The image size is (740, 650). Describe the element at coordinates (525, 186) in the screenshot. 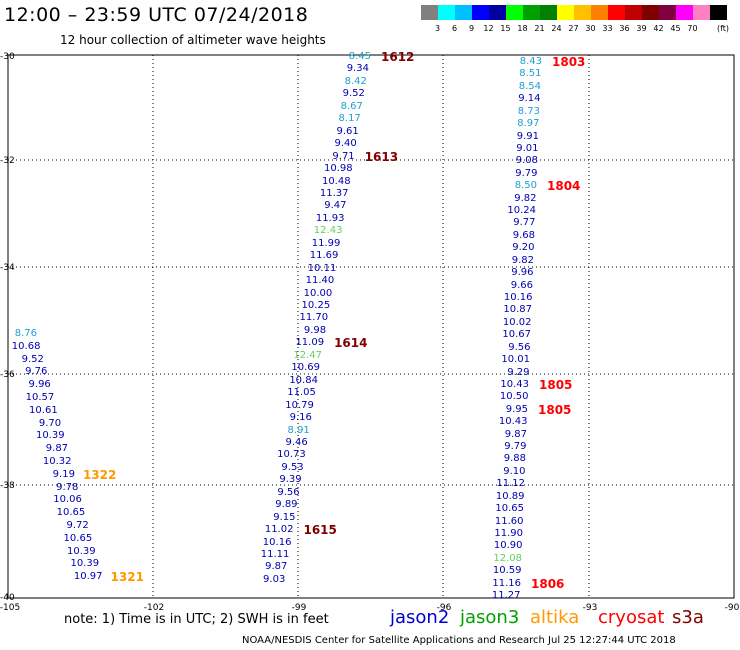

I see `wave-height-value: 8.50` at that location.